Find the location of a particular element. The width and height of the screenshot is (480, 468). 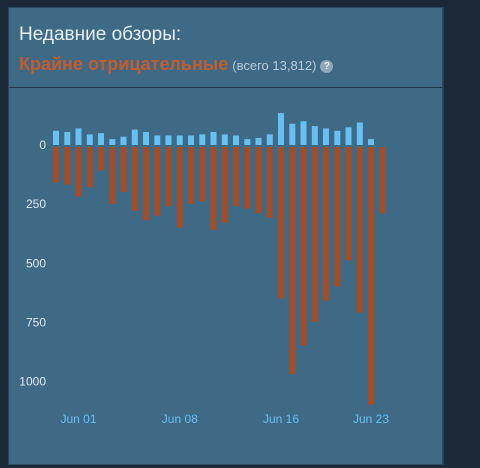

y-tick-label: 0 is located at coordinates (42, 145).